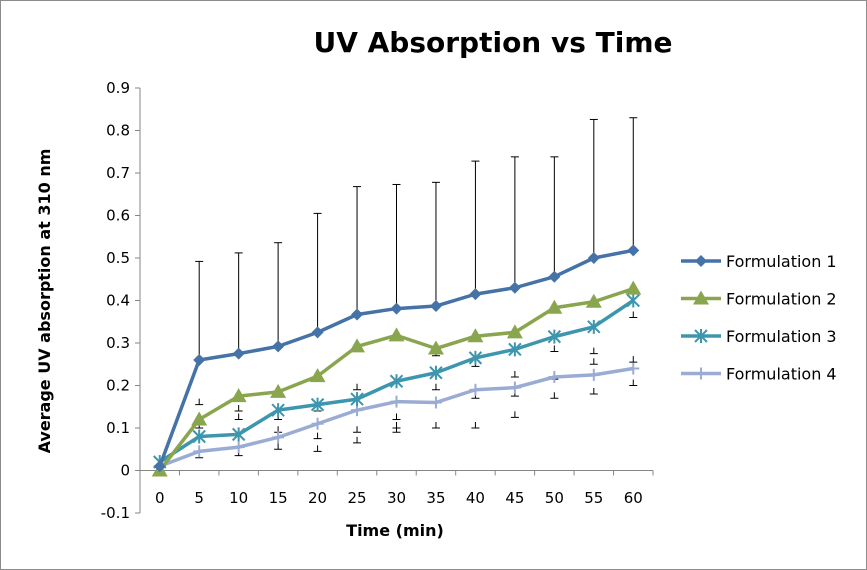  What do you see at coordinates (118, 258) in the screenshot?
I see `y-tick-label: 0.5` at bounding box center [118, 258].